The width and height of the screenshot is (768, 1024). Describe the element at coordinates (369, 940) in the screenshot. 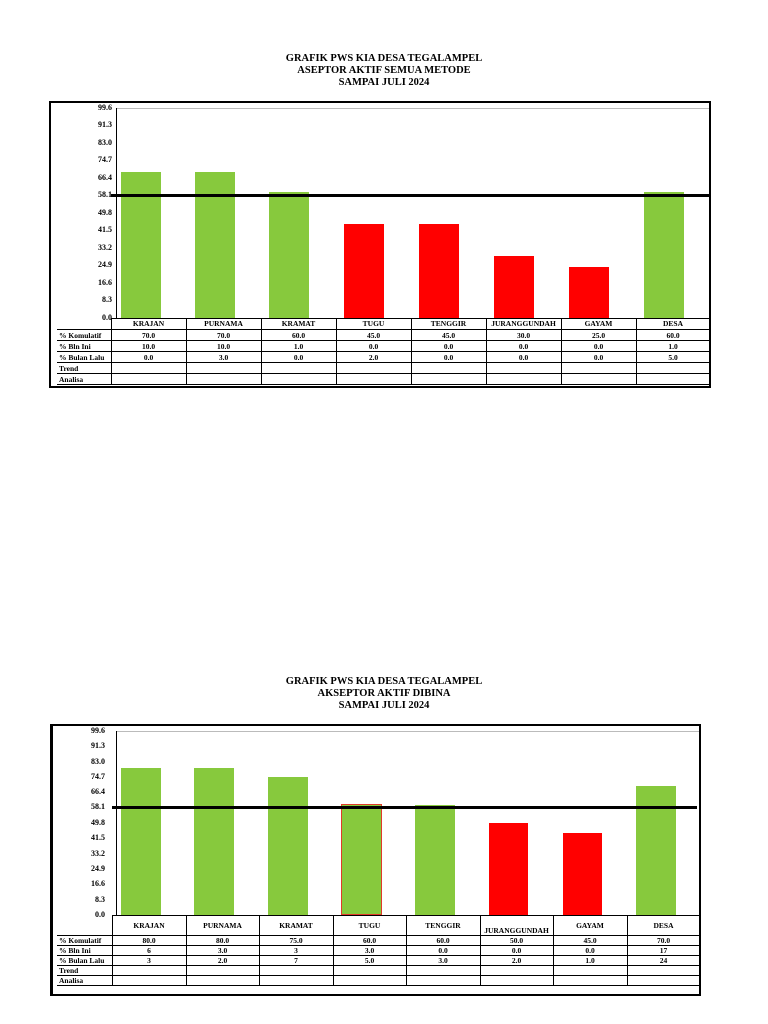

I see `table-cell: 60.0` at that location.